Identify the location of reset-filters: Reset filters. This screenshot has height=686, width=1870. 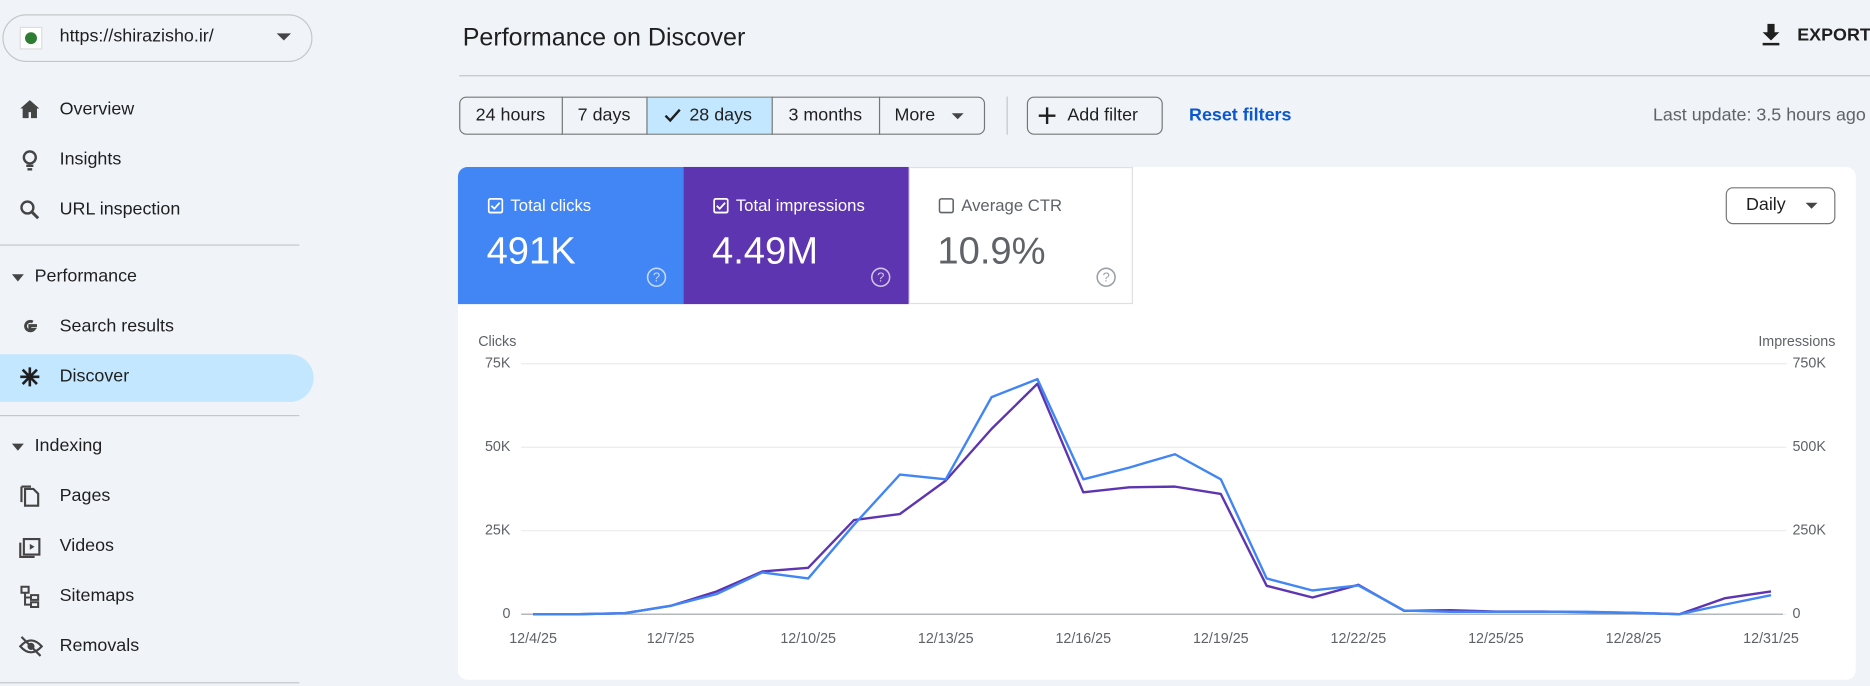
(1240, 115).